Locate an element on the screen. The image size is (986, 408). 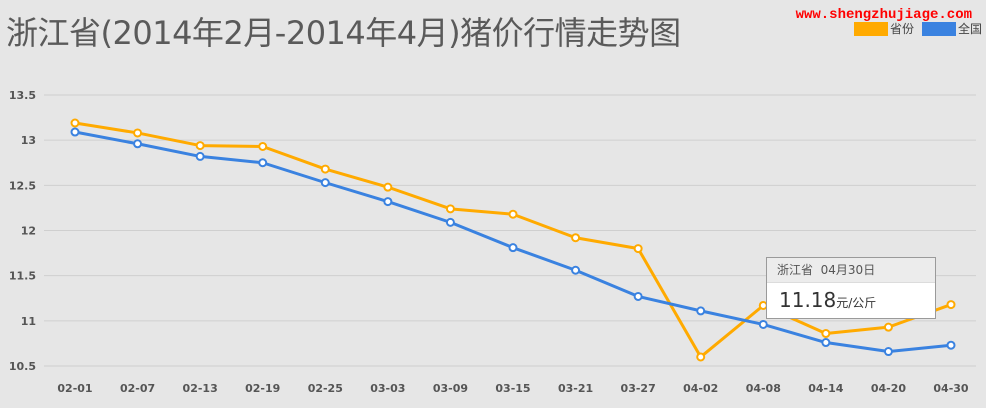
tooltip: 浙江省 04月30日 11.18元/公斤 is located at coordinates (851, 288).